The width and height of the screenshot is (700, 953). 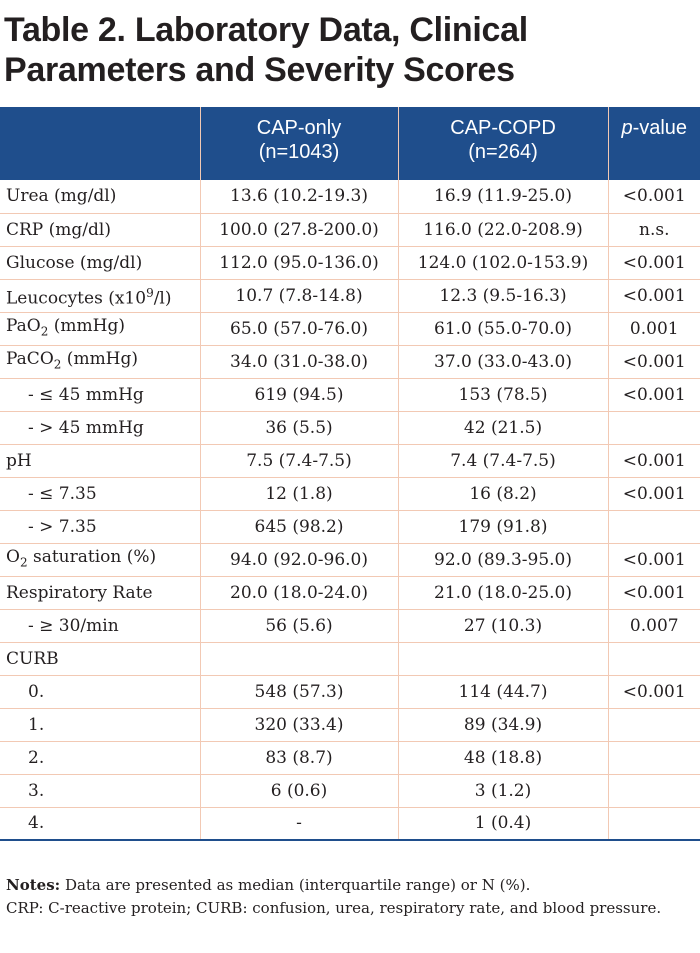 I want to click on header-cap-copd-name: CAP-COPD, so click(x=503, y=128).